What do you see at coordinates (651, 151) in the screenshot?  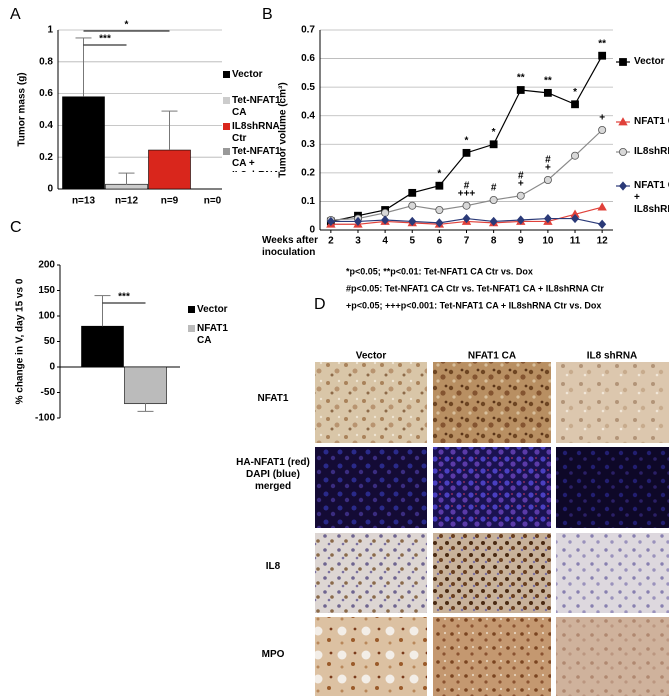 I see `legend-label: IL8shRNA` at bounding box center [651, 151].